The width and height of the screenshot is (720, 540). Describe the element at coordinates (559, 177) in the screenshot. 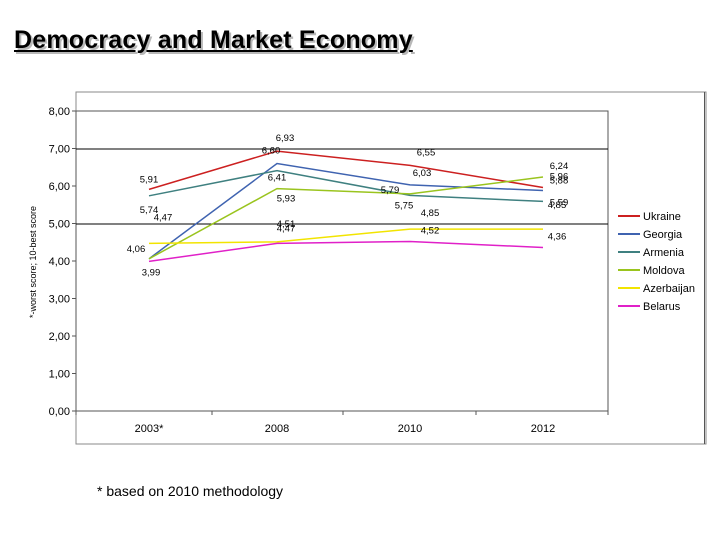

I see `data-label: 5,96` at that location.